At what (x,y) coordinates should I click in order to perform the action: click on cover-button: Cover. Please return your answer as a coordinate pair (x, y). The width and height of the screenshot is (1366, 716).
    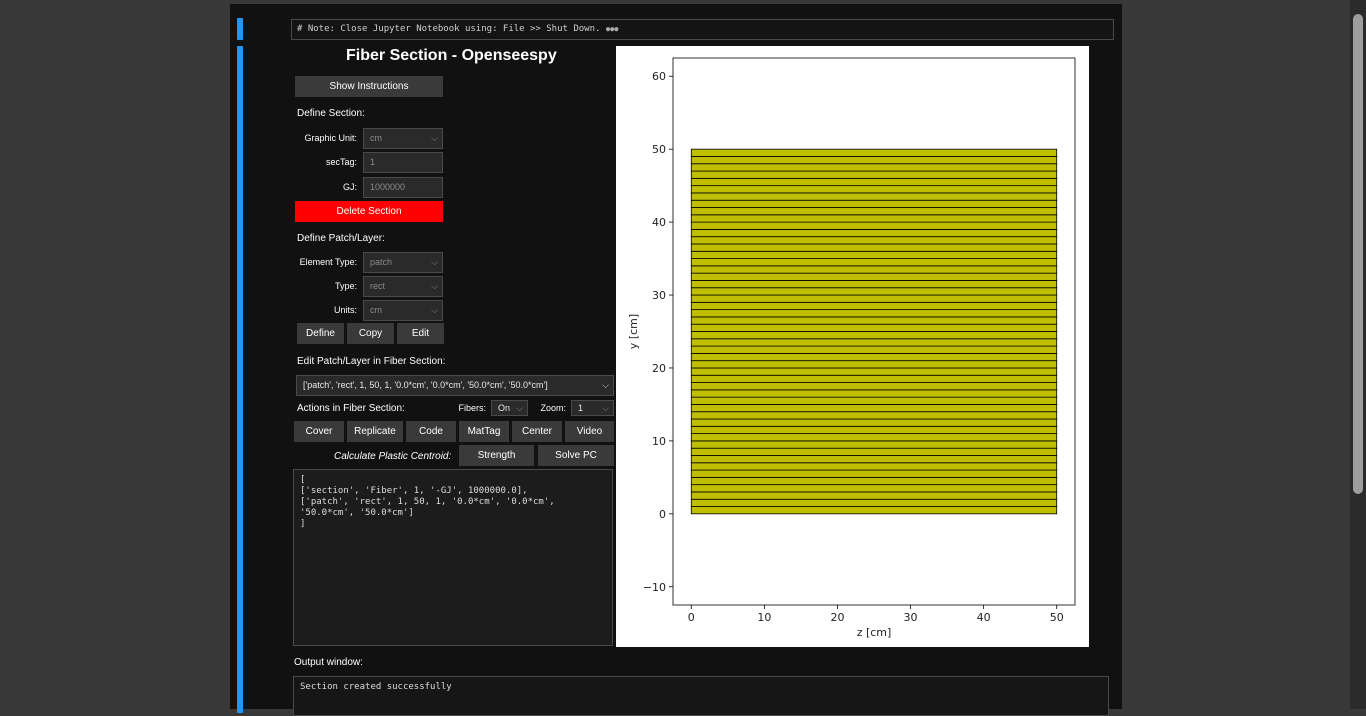
    Looking at the image, I should click on (319, 431).